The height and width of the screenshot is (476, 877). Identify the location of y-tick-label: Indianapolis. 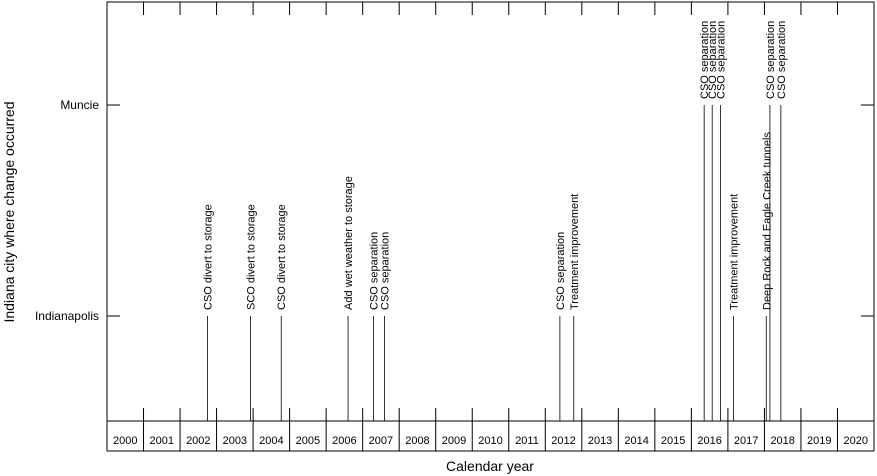
(67, 316).